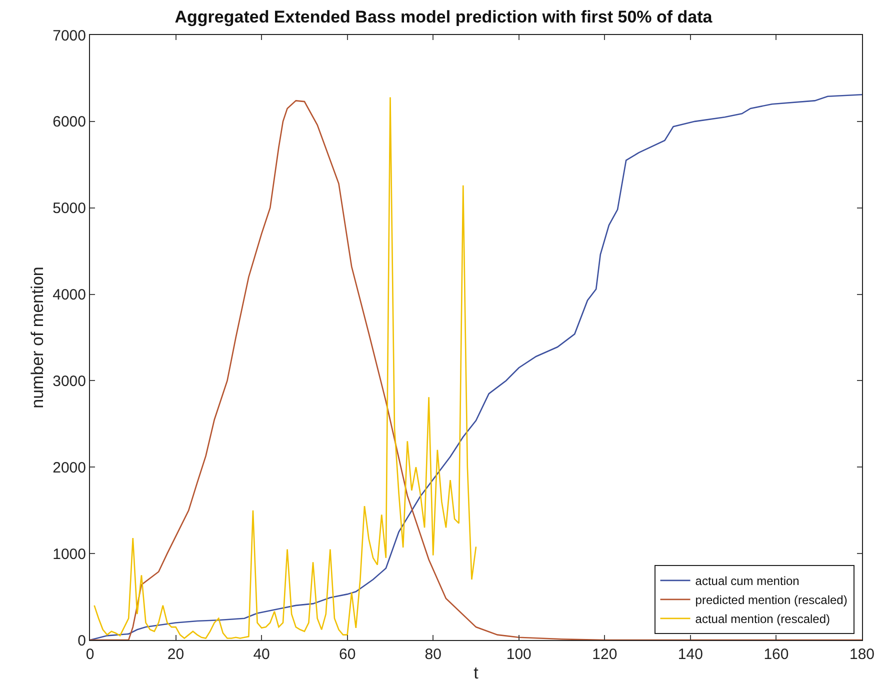 This screenshot has height=696, width=887. Describe the element at coordinates (862, 654) in the screenshot. I see `x-tick-label: 180` at that location.